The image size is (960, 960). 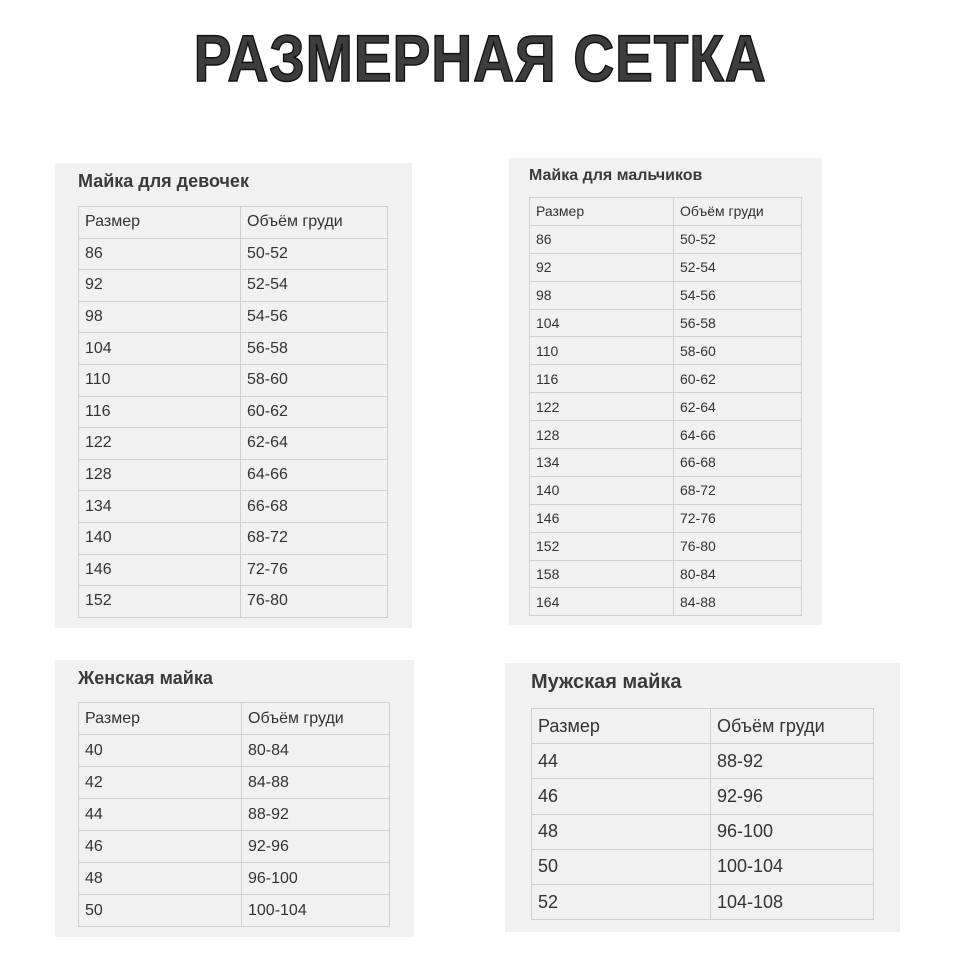 I want to click on size-cell: 110, so click(x=601, y=351).